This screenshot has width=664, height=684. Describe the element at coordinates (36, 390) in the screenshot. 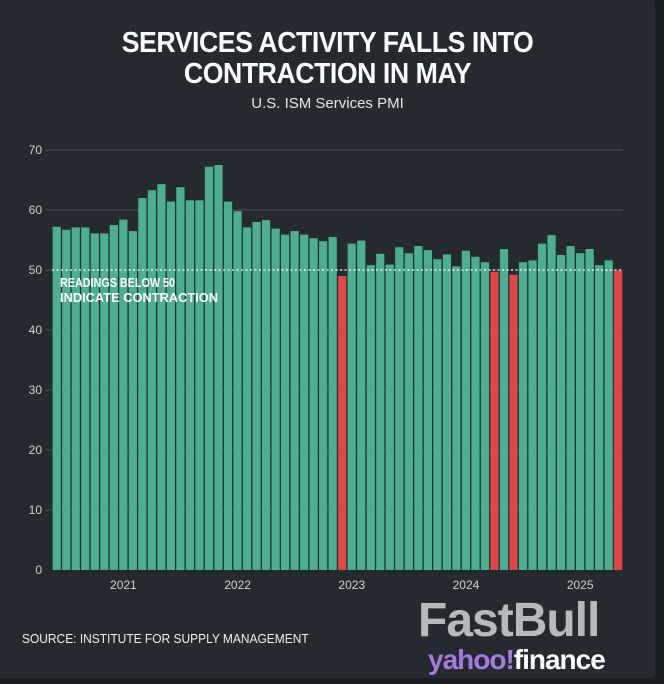

I see `y-tick-label: 30` at that location.